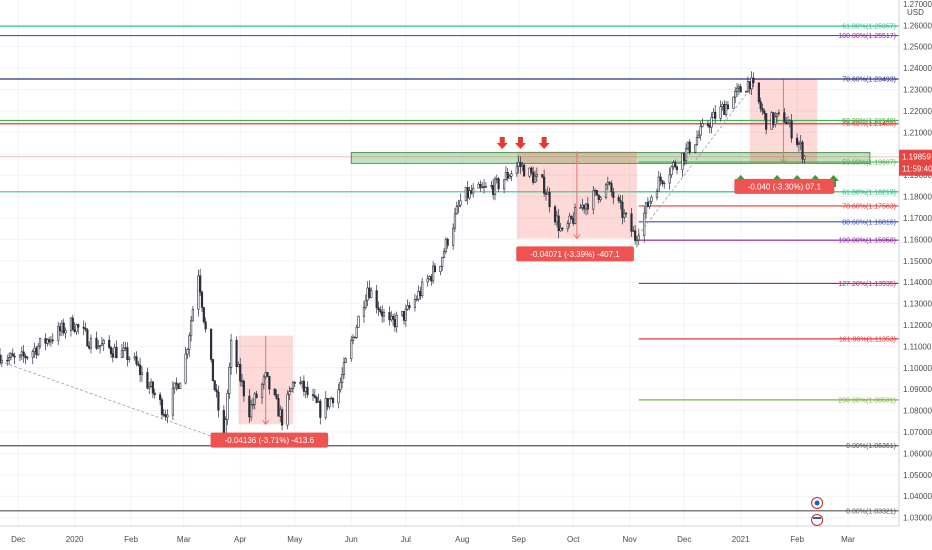 The image size is (932, 550). What do you see at coordinates (462, 539) in the screenshot?
I see `x-tick-label: Aug` at bounding box center [462, 539].